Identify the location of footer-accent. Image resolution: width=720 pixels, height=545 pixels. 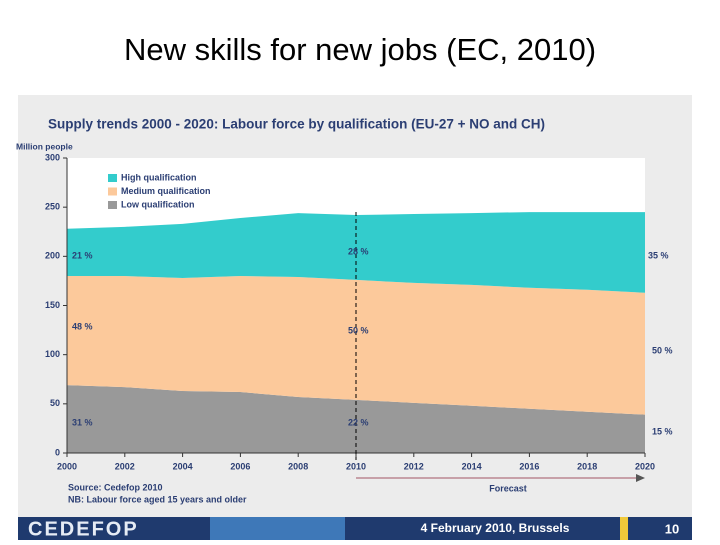
(624, 528).